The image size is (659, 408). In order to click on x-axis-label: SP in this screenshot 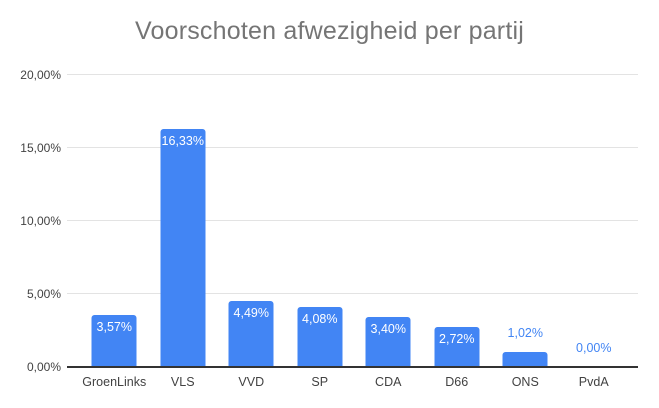, I will do `click(320, 382)`.